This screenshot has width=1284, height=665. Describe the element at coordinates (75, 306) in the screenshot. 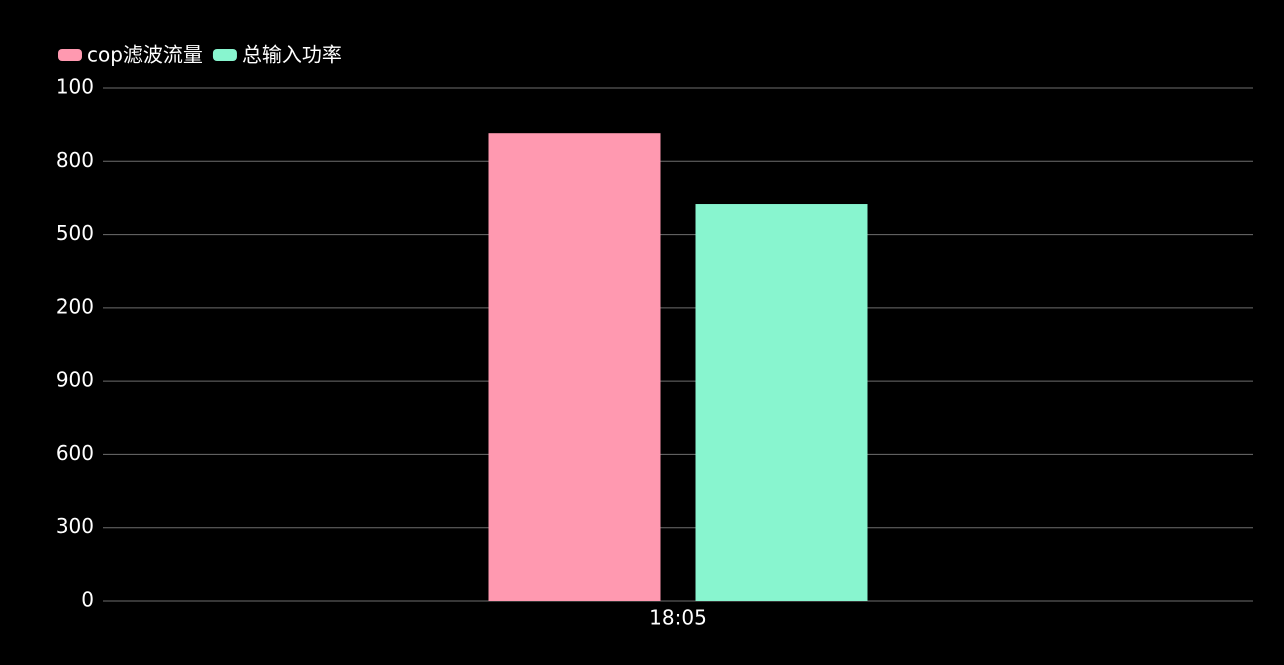

I see `y-tick-label: 200` at that location.